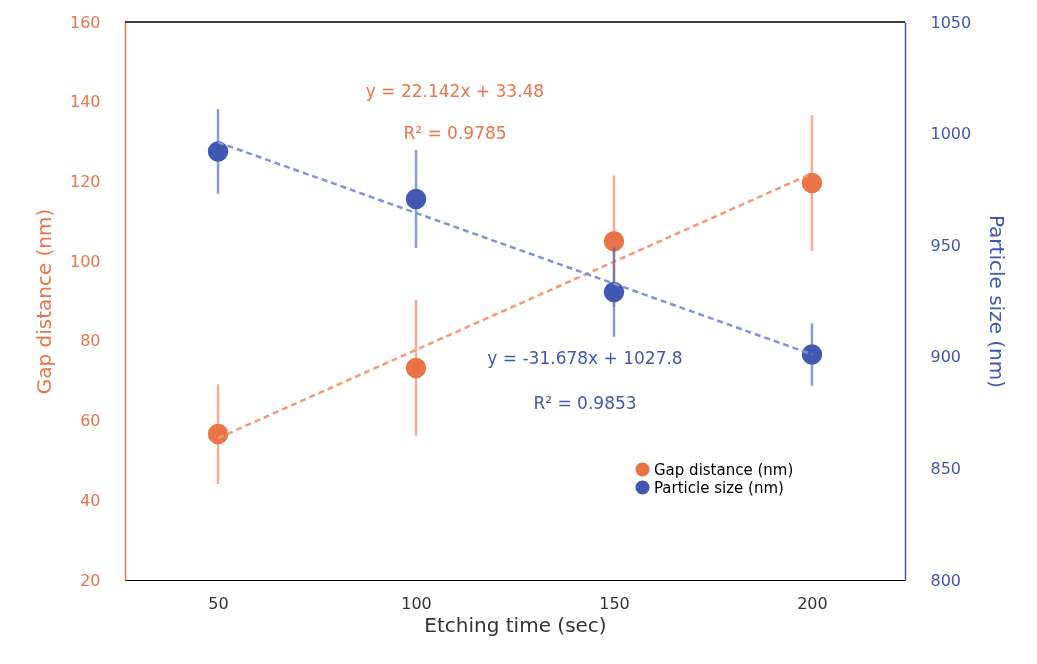  What do you see at coordinates (585, 358) in the screenshot?
I see `annotation: y = -31.678x + 1027.8` at bounding box center [585, 358].